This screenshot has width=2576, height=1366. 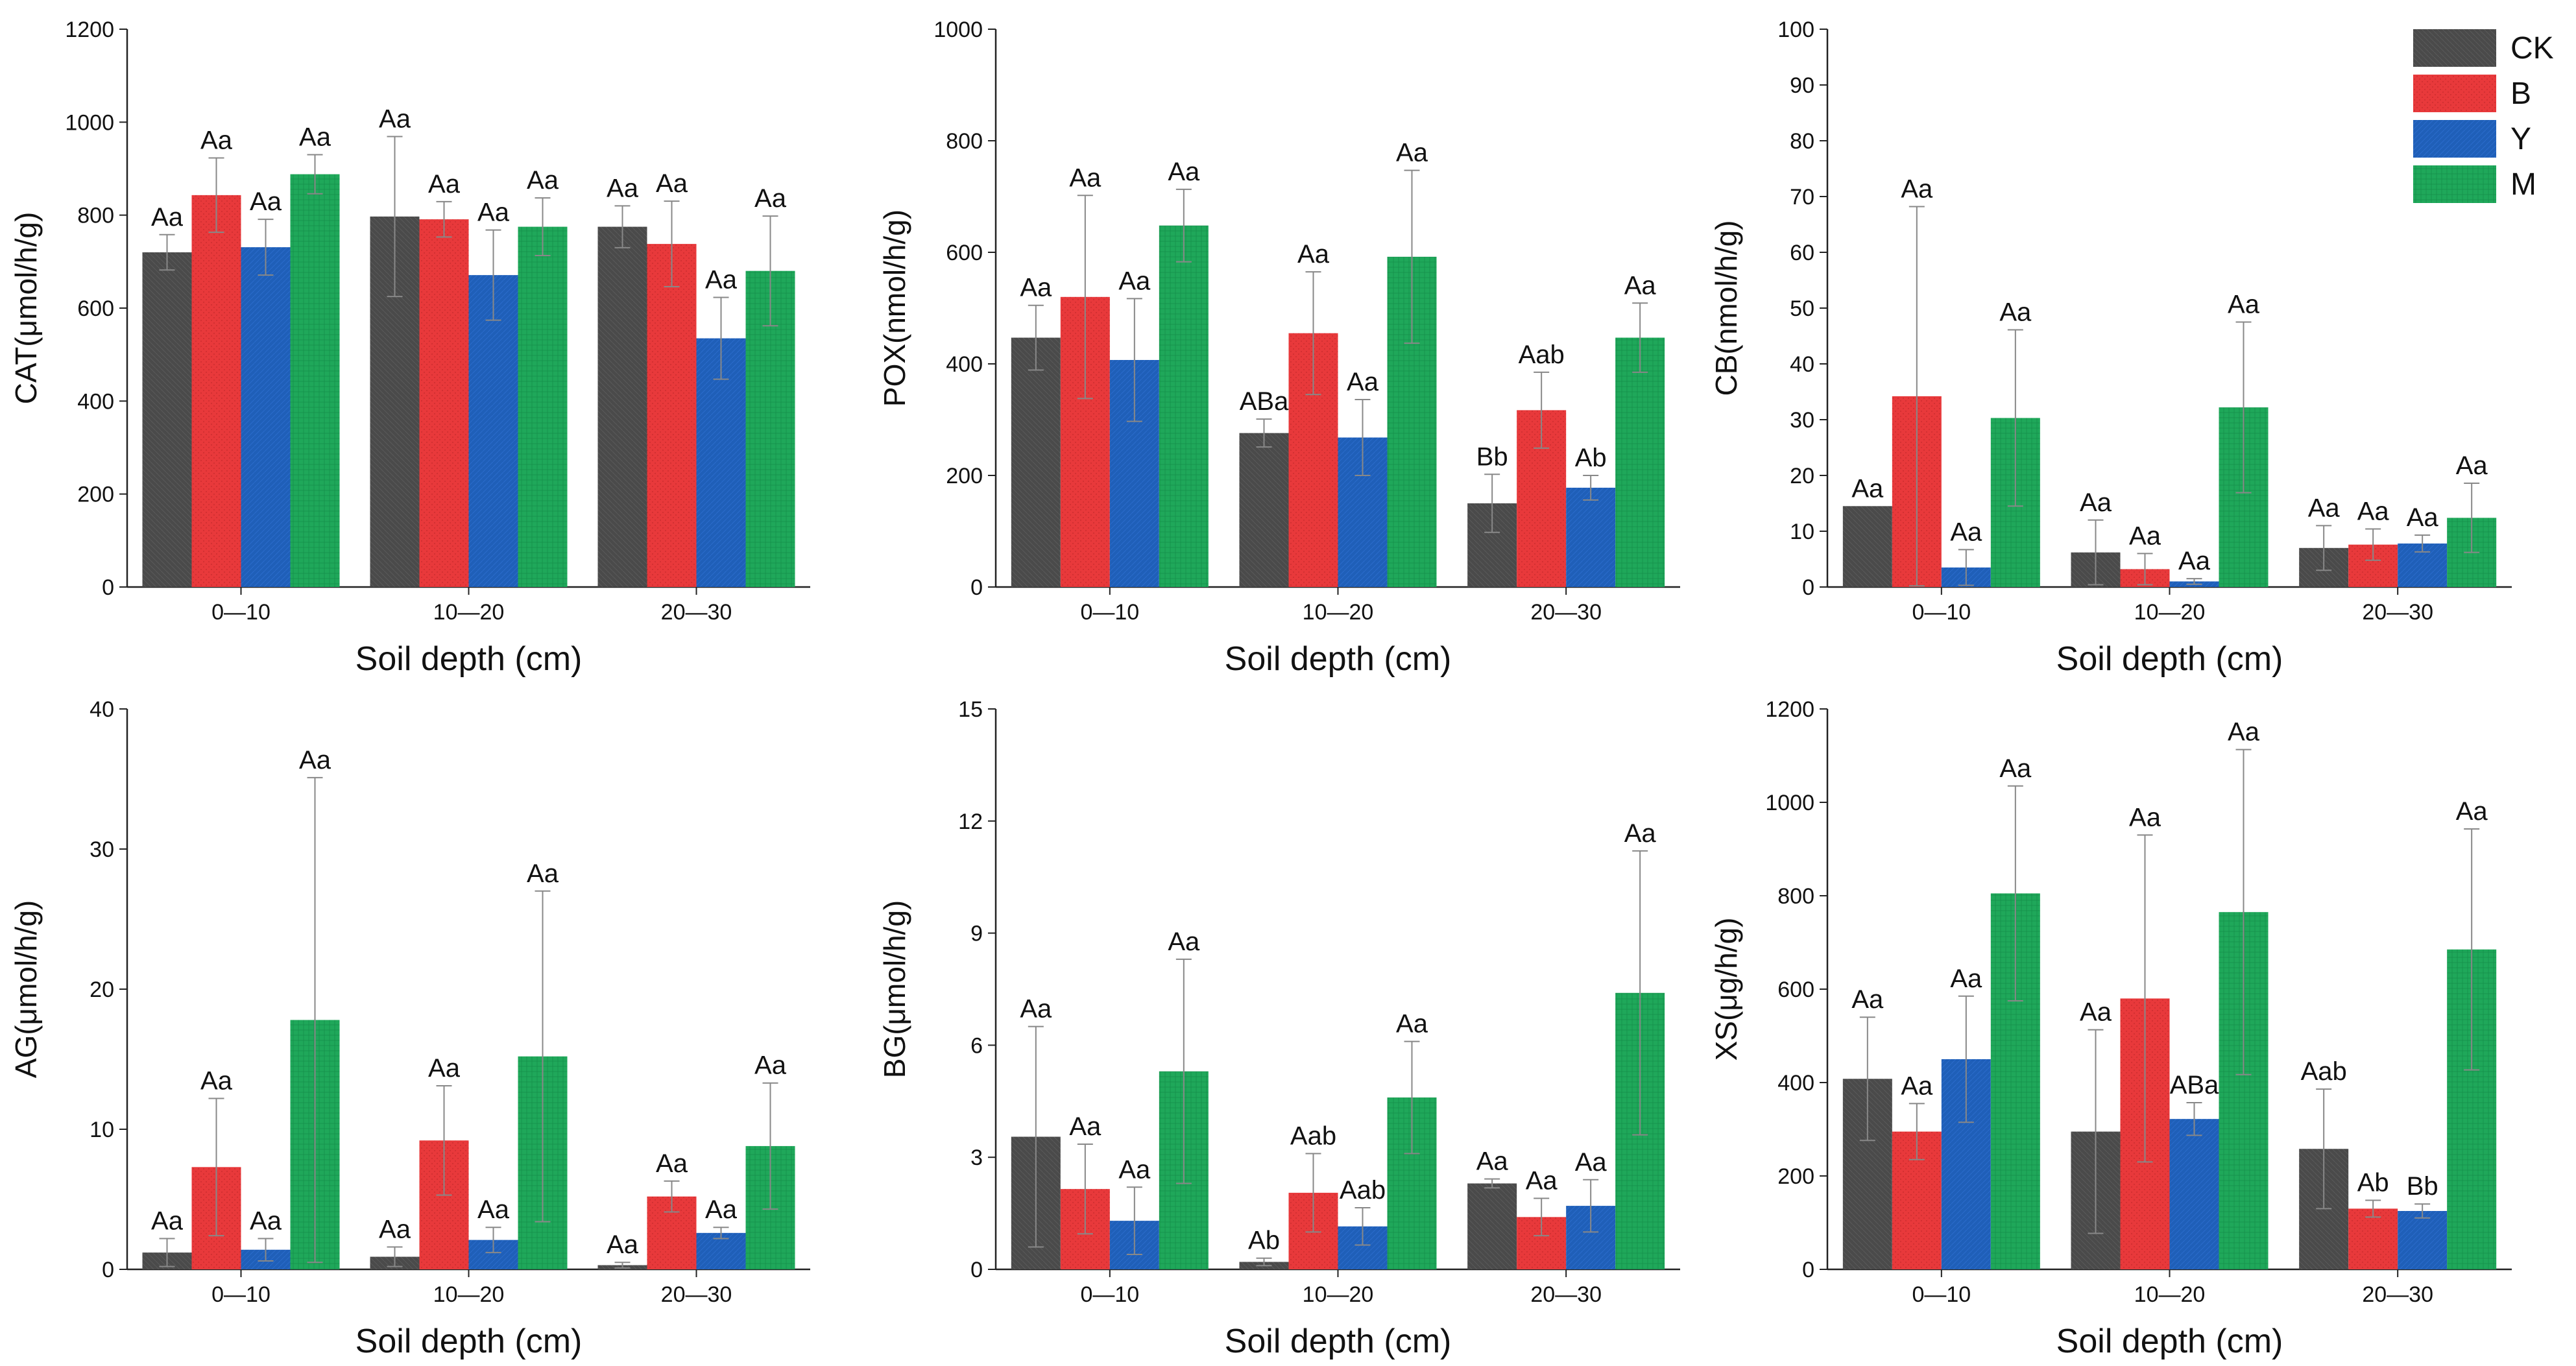 What do you see at coordinates (1726, 309) in the screenshot?
I see `y-axis-title: CB(nmol/h/g)` at bounding box center [1726, 309].